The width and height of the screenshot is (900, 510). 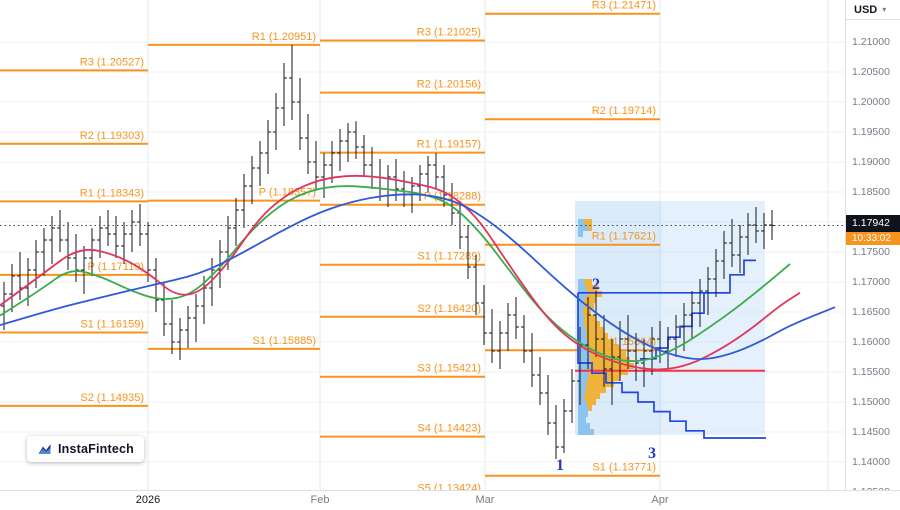 What do you see at coordinates (873, 239) in the screenshot?
I see `bar-countdown-badge: 10:33:02` at bounding box center [873, 239].